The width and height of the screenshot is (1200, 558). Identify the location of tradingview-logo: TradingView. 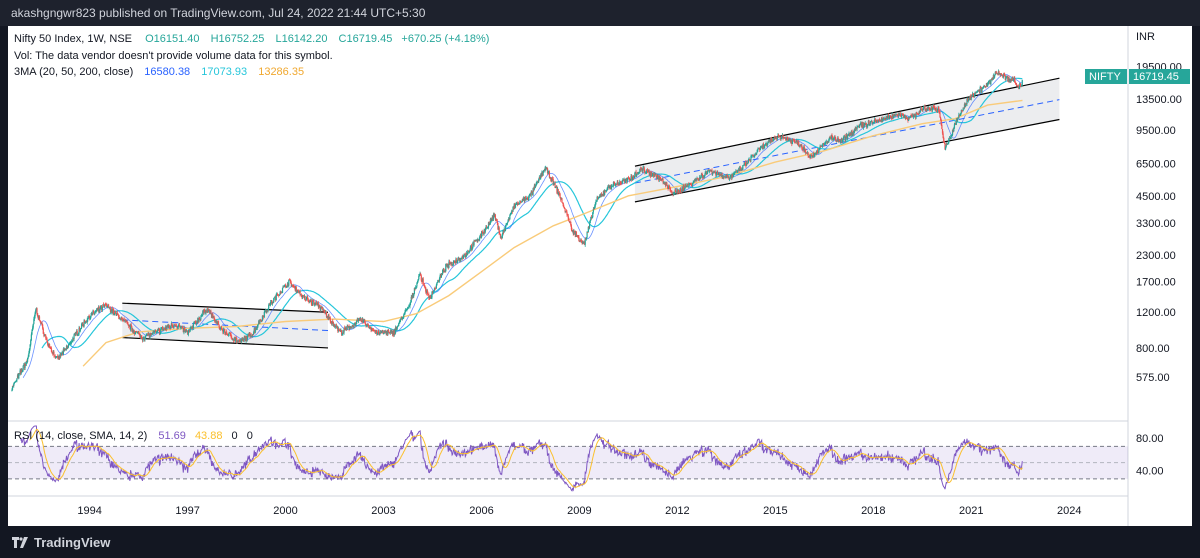
(61, 542).